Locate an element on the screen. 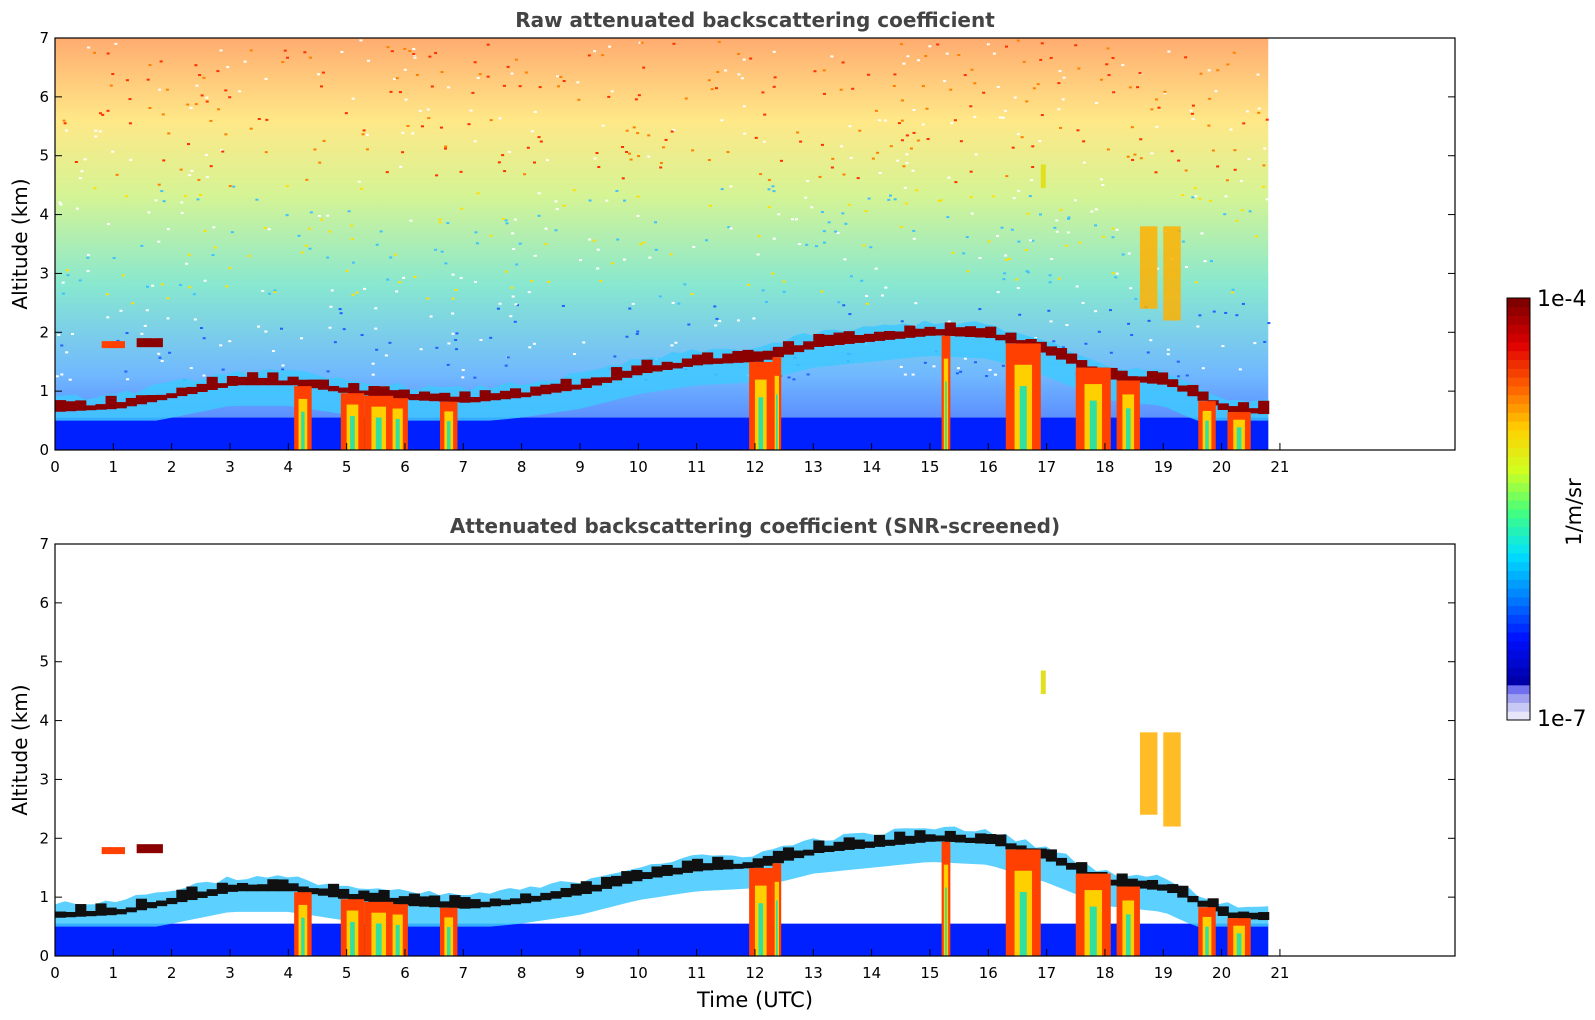 This screenshot has width=1595, height=1020. bottom-xtick-label: 21 is located at coordinates (1279, 973).